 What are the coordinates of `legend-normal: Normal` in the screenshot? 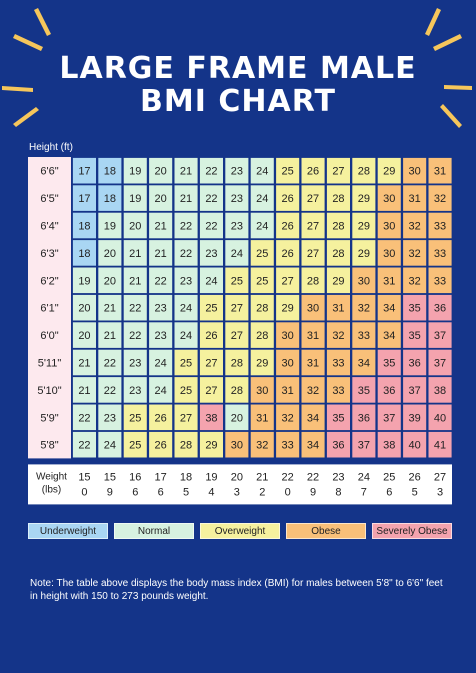 It's located at (154, 531).